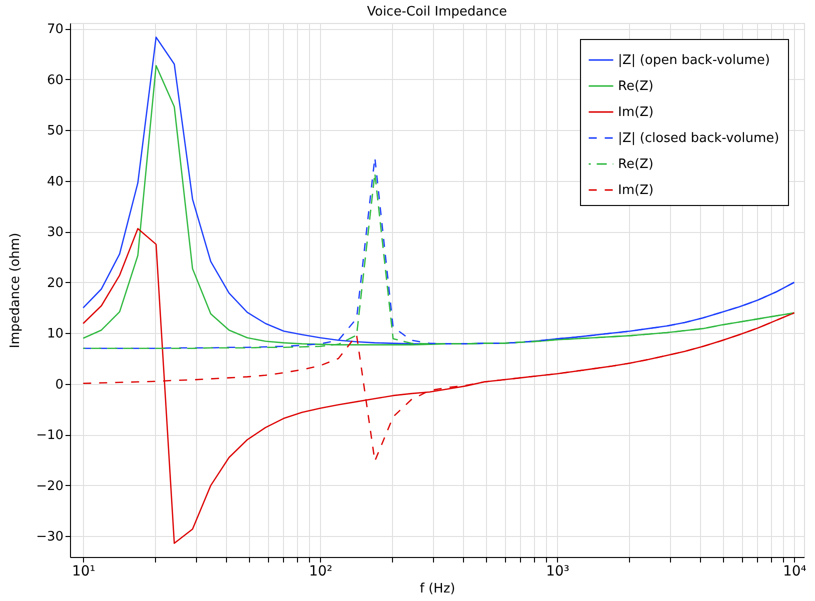  What do you see at coordinates (59, 384) in the screenshot?
I see `y-tick-label: 0` at bounding box center [59, 384].